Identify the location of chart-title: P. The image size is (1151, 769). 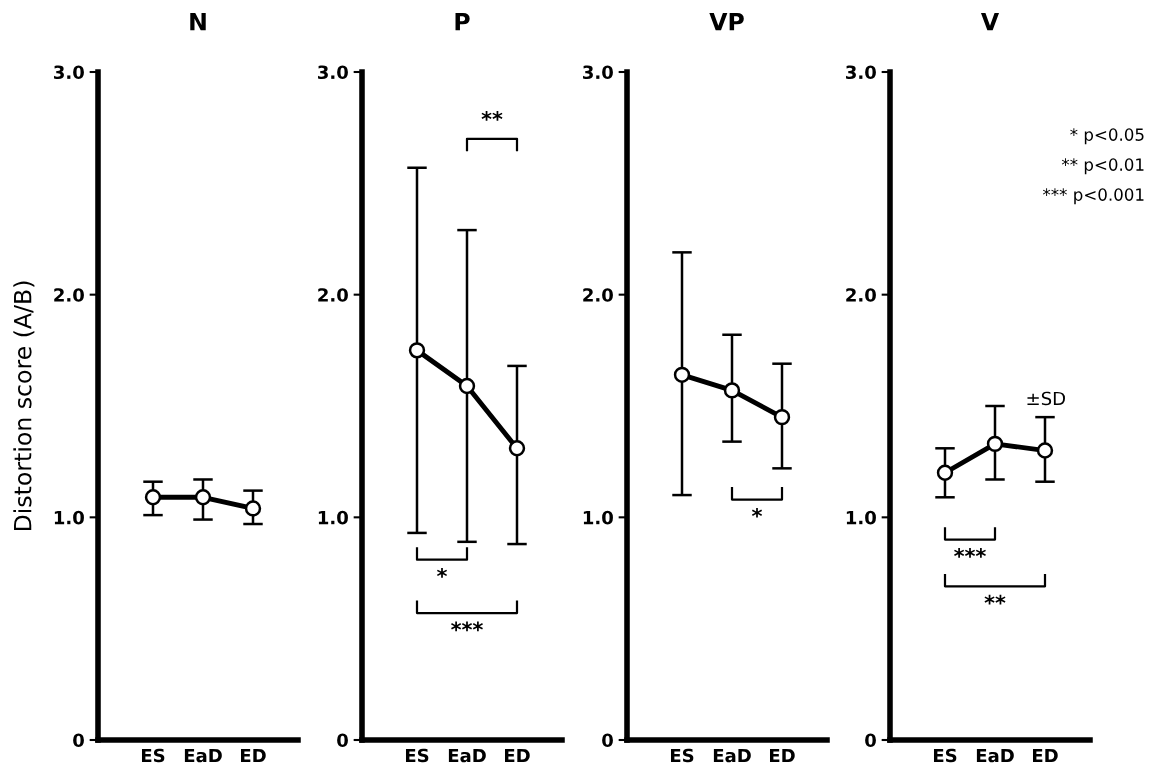
(462, 22).